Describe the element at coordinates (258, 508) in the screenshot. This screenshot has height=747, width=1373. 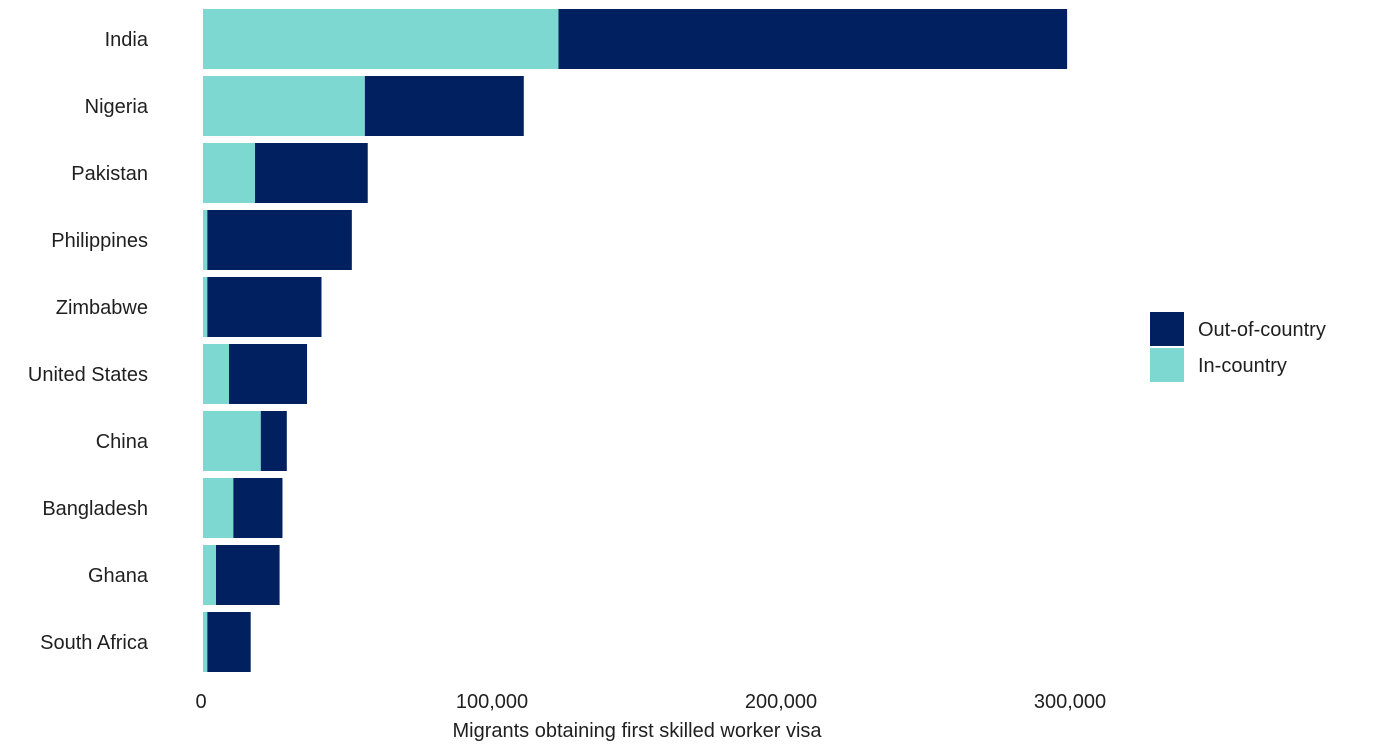
I see `bar-out-of-country-bangladesh` at that location.